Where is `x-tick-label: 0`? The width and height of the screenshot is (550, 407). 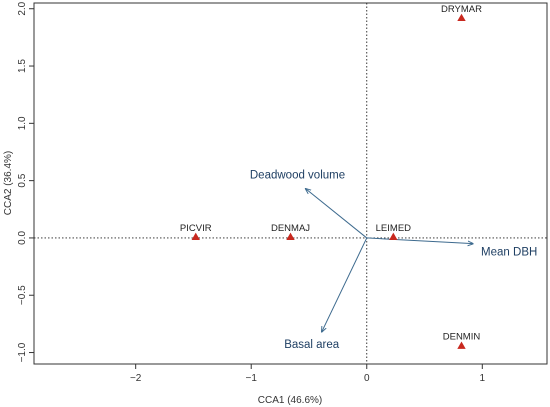
x-tick-label: 0 is located at coordinates (367, 378).